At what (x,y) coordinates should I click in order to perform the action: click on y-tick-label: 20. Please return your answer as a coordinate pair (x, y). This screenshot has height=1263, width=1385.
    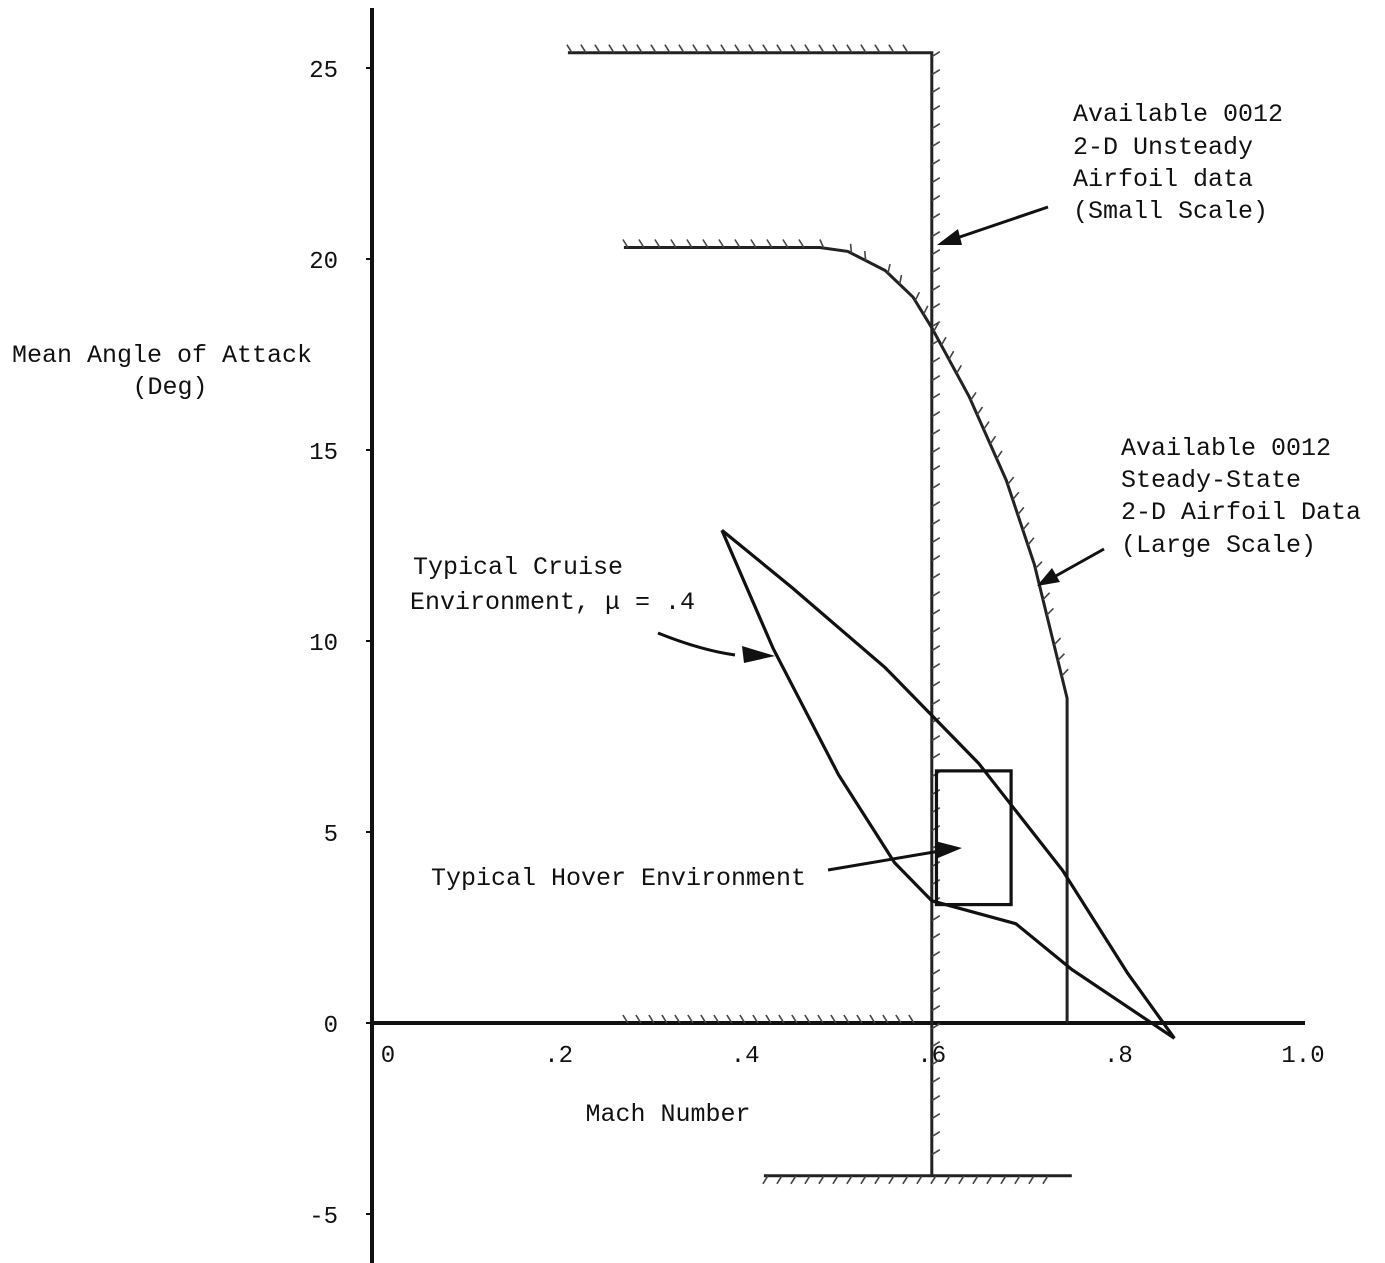
    Looking at the image, I should click on (323, 262).